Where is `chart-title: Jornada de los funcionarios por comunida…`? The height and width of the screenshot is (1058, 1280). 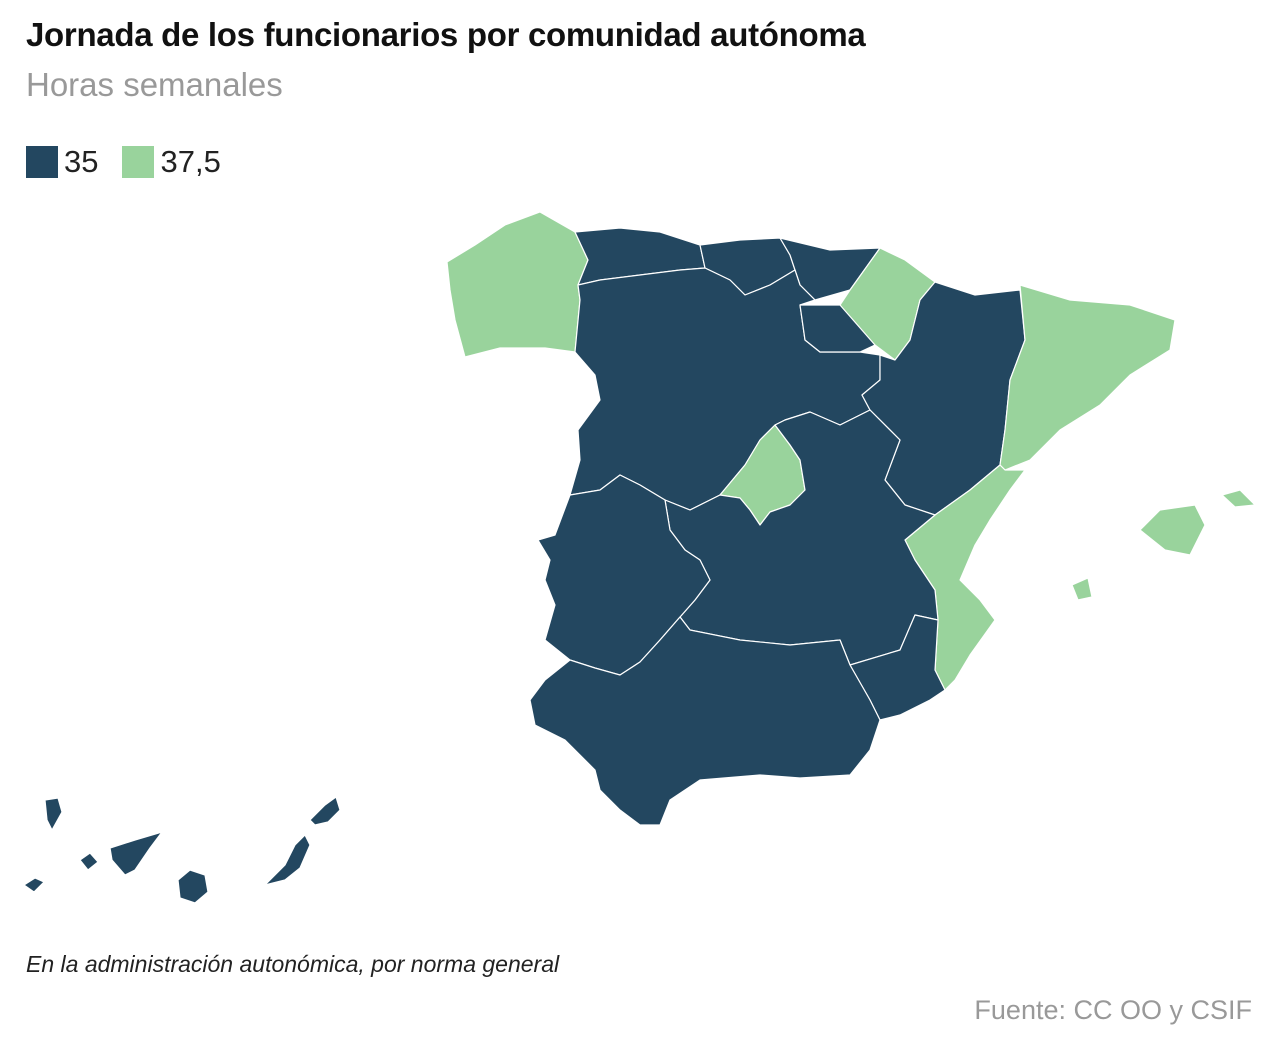
chart-title: Jornada de los funcionarios por comunida… is located at coordinates (446, 34).